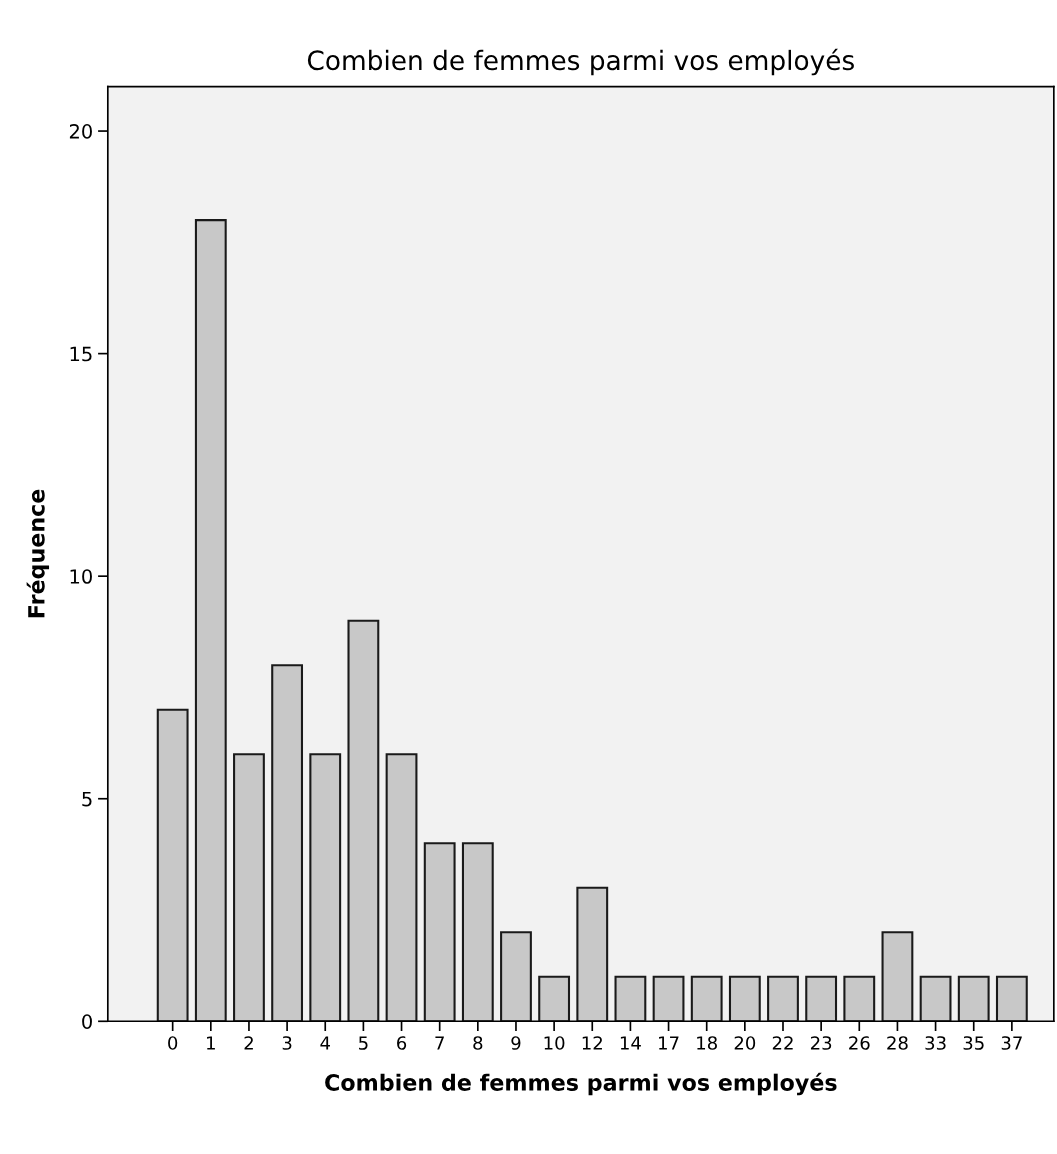  I want to click on x-tick-label: 9, so click(516, 1043).